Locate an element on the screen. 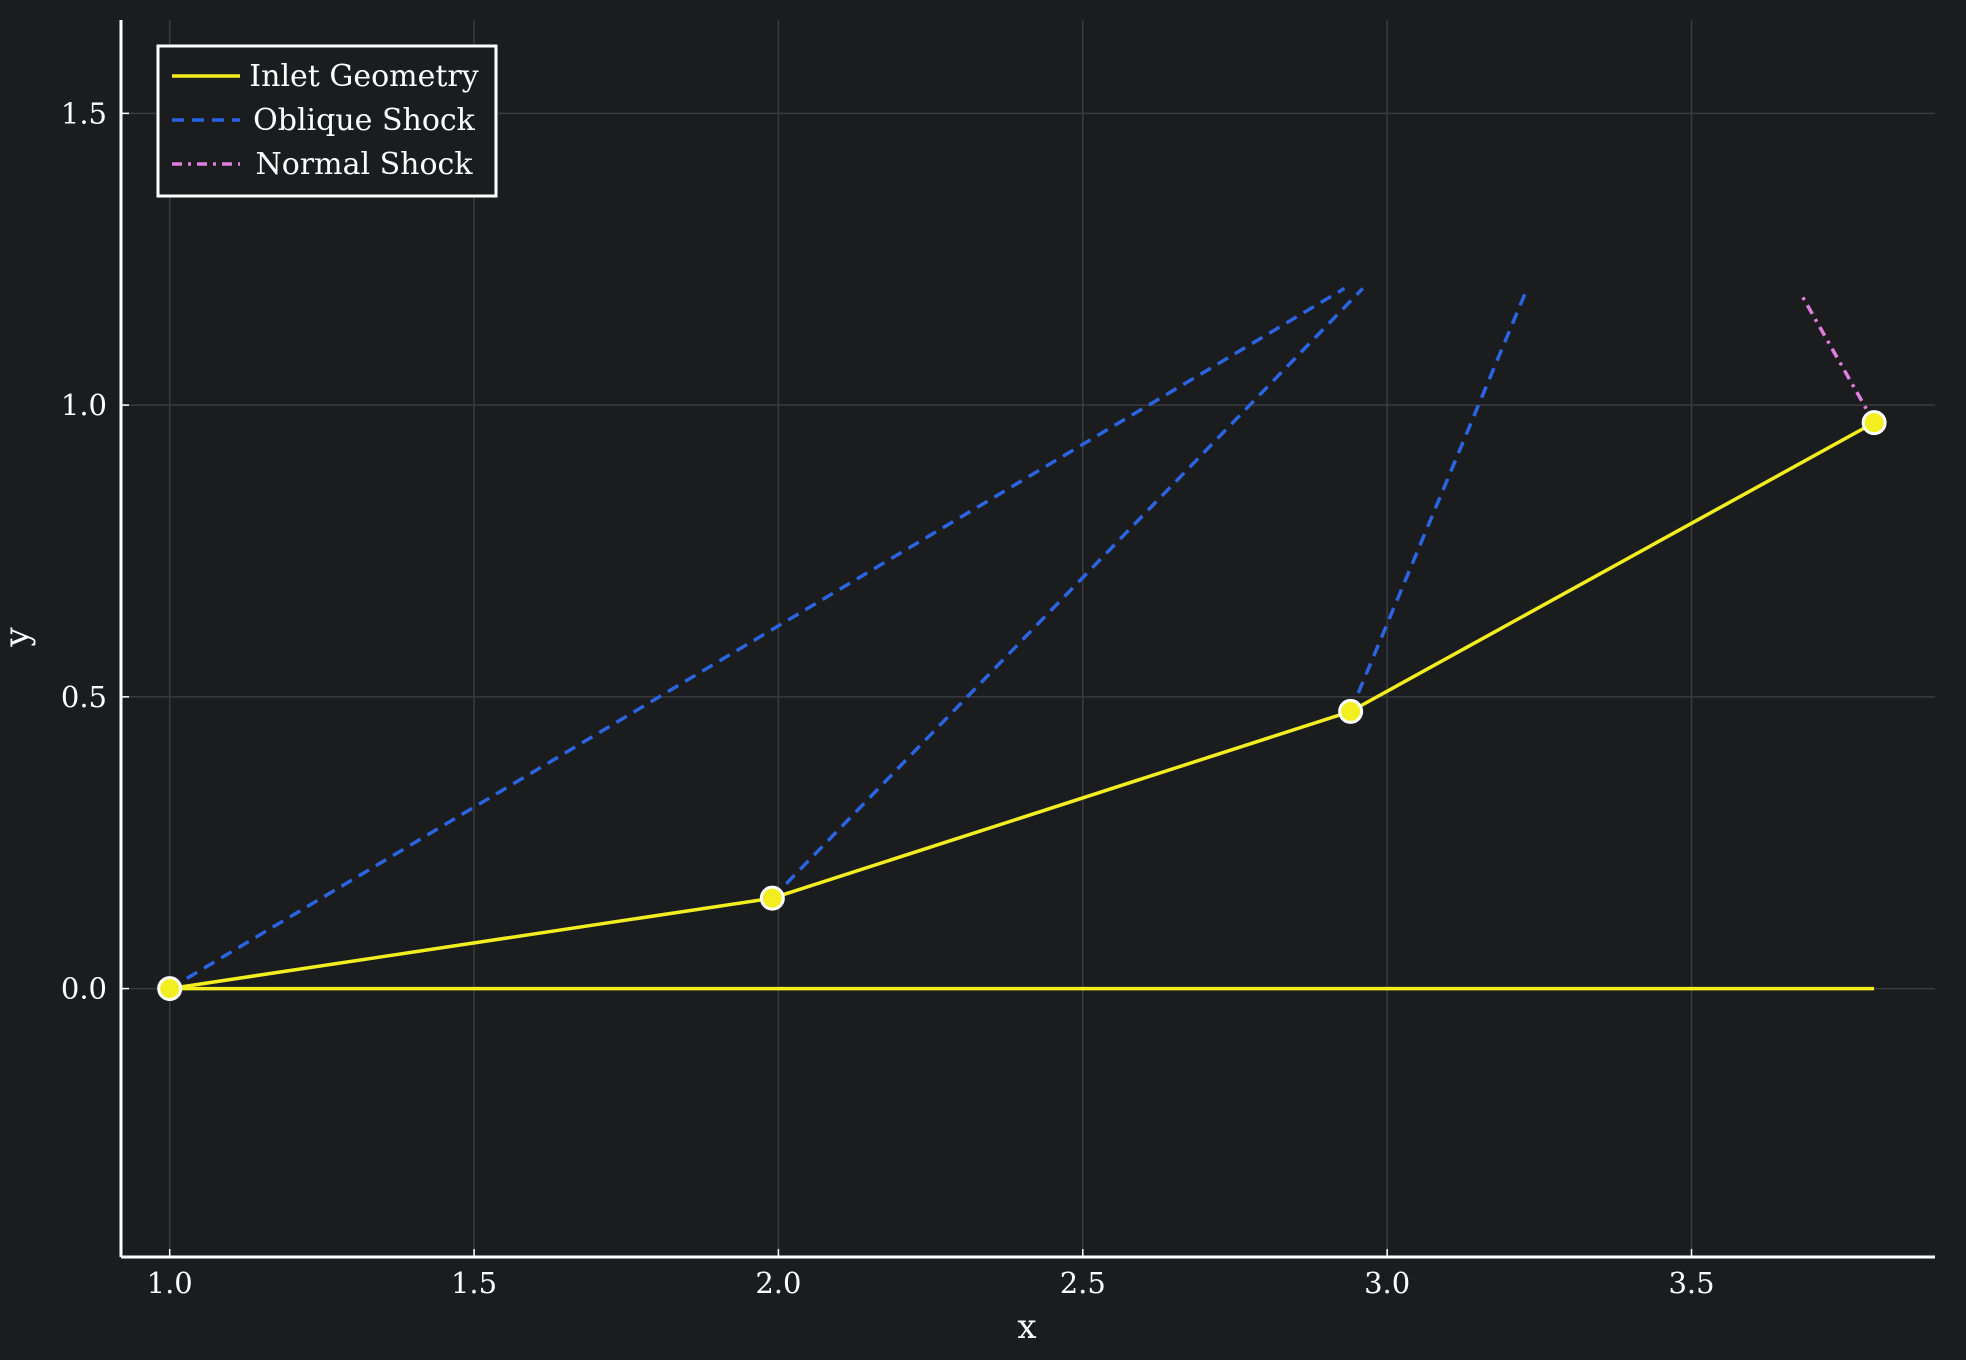 This screenshot has height=1360, width=1966. legend-label-inlet-geometry: Inlet Geometry is located at coordinates (363, 76).